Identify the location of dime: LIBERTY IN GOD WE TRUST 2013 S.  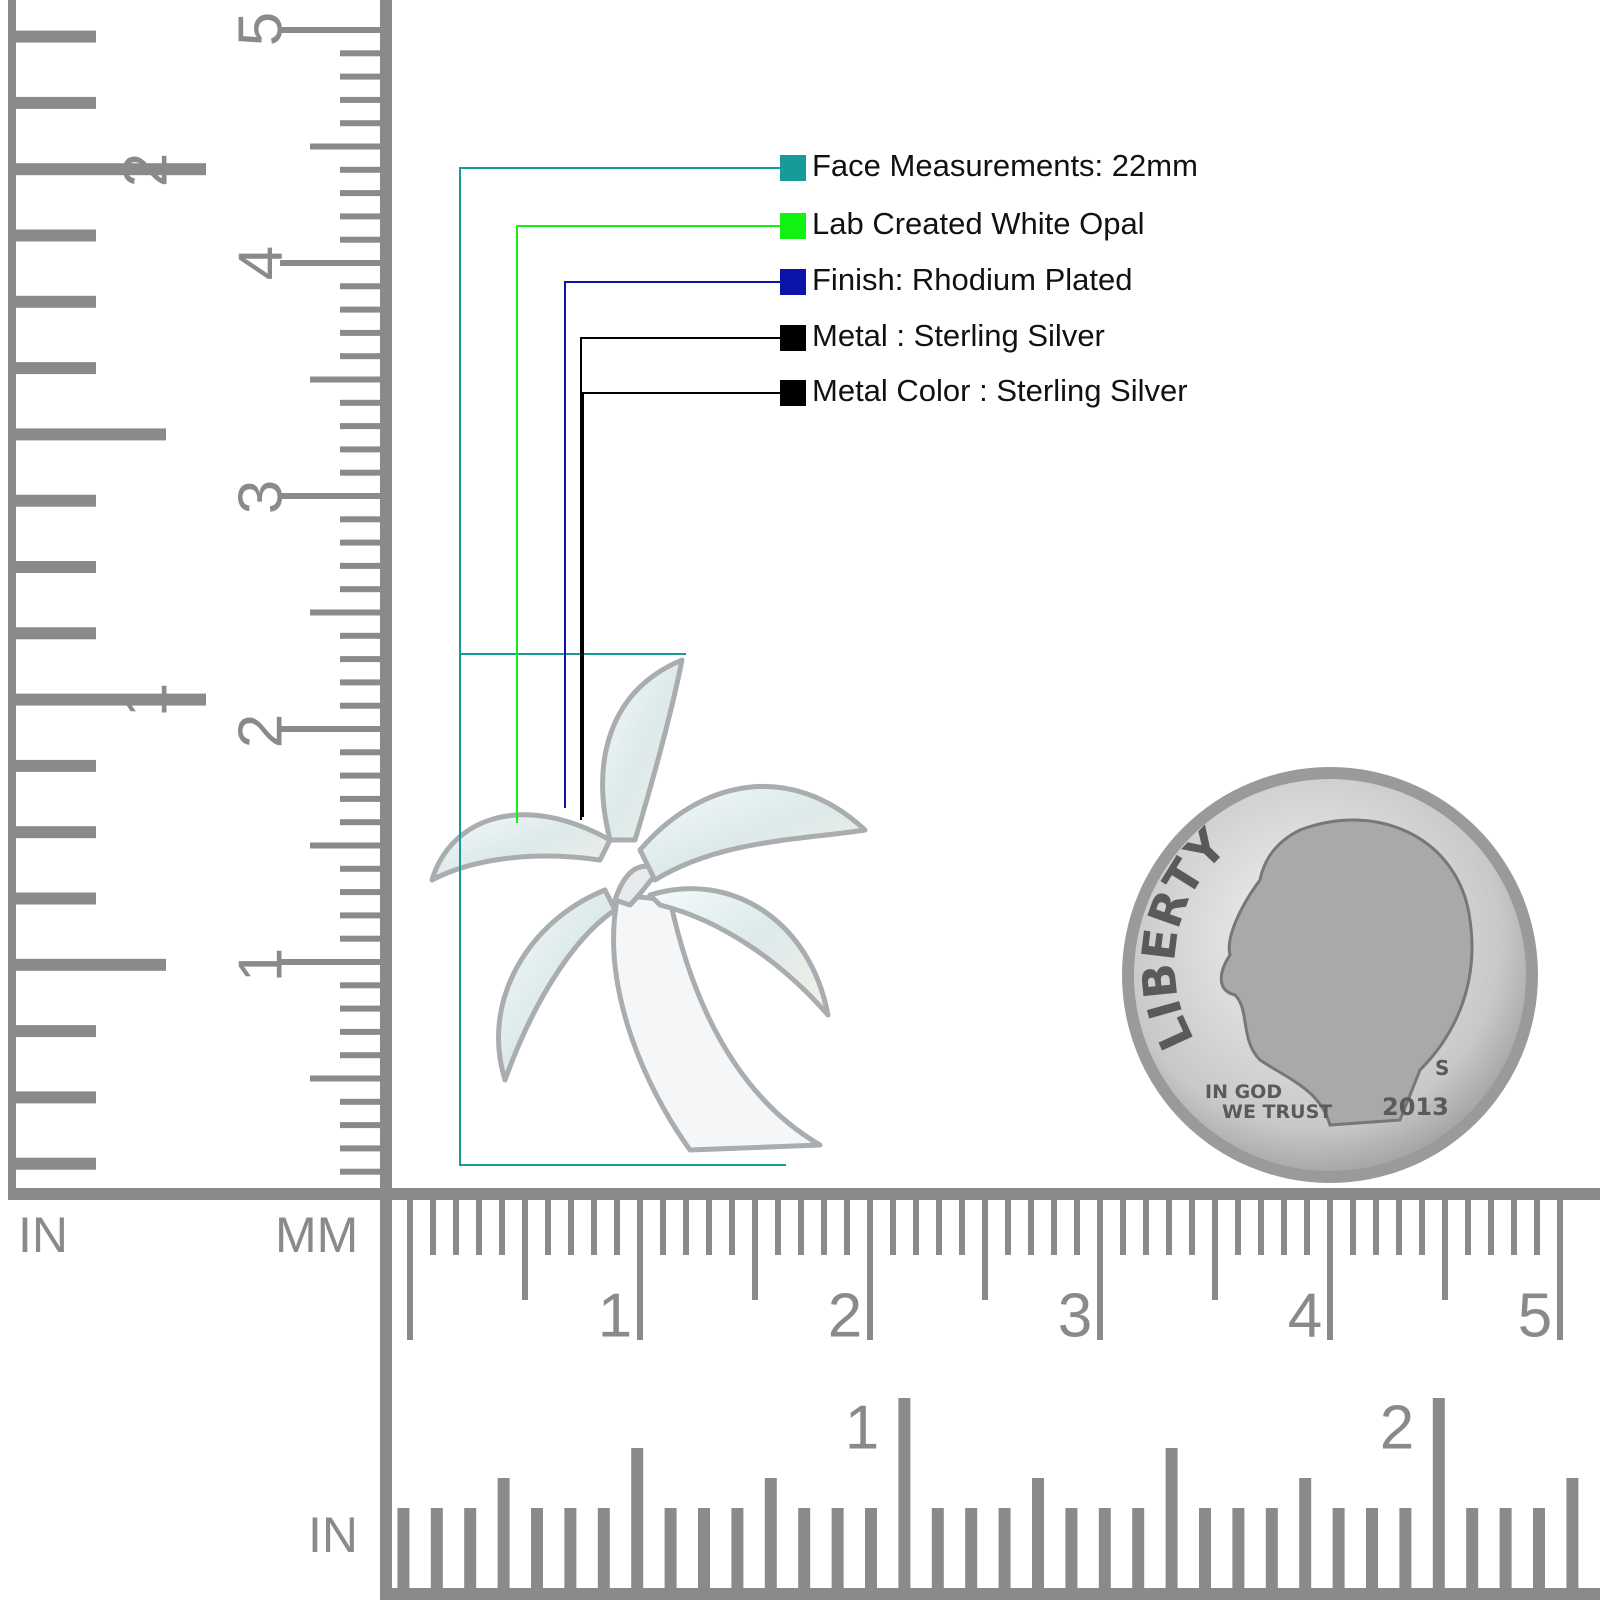
(1330, 975).